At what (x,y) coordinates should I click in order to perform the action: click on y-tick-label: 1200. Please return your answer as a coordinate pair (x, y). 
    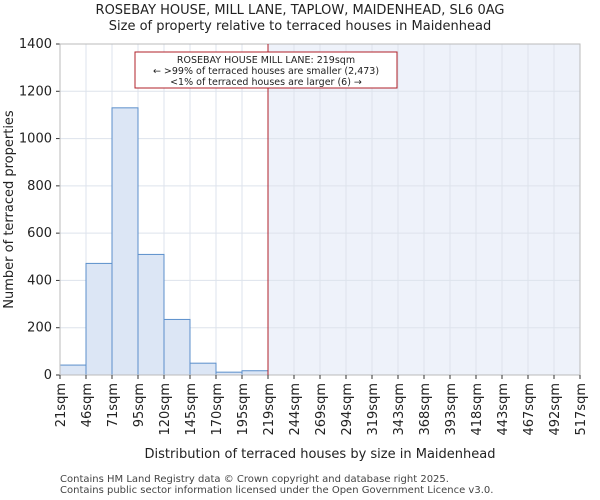
    Looking at the image, I should click on (35, 91).